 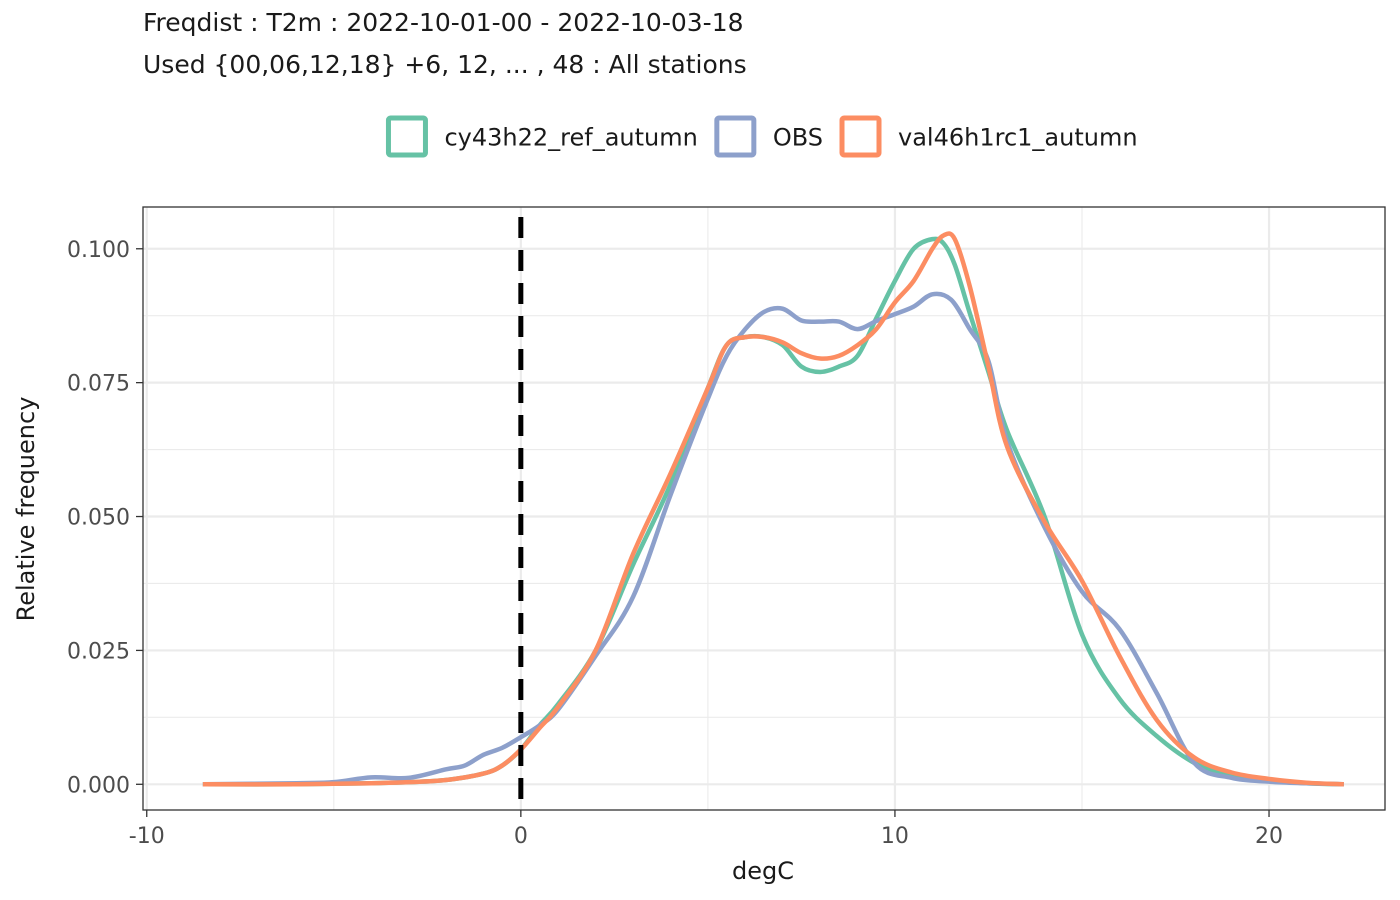 What do you see at coordinates (521, 836) in the screenshot?
I see `x-tick-label: 0` at bounding box center [521, 836].